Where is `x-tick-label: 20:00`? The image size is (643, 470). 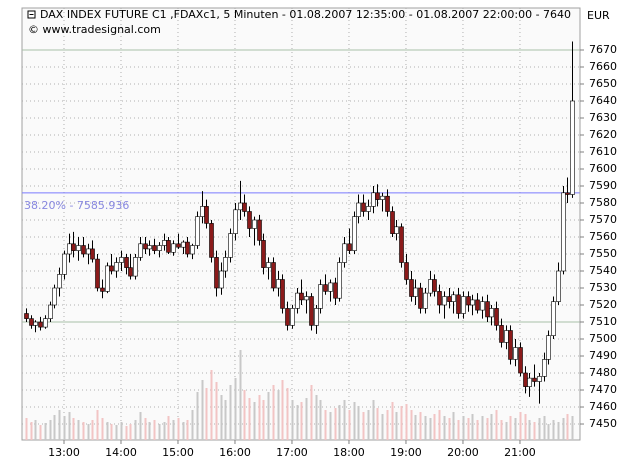
x-tick-label: 20:00 is located at coordinates (463, 452).